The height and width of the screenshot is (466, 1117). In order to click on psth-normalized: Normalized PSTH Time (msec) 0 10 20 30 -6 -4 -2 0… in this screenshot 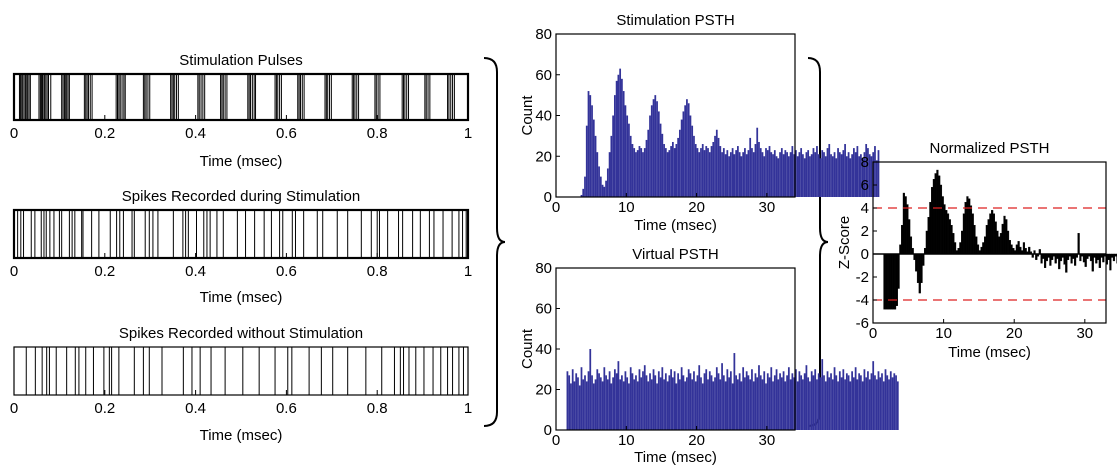, I will do `click(976, 250)`.